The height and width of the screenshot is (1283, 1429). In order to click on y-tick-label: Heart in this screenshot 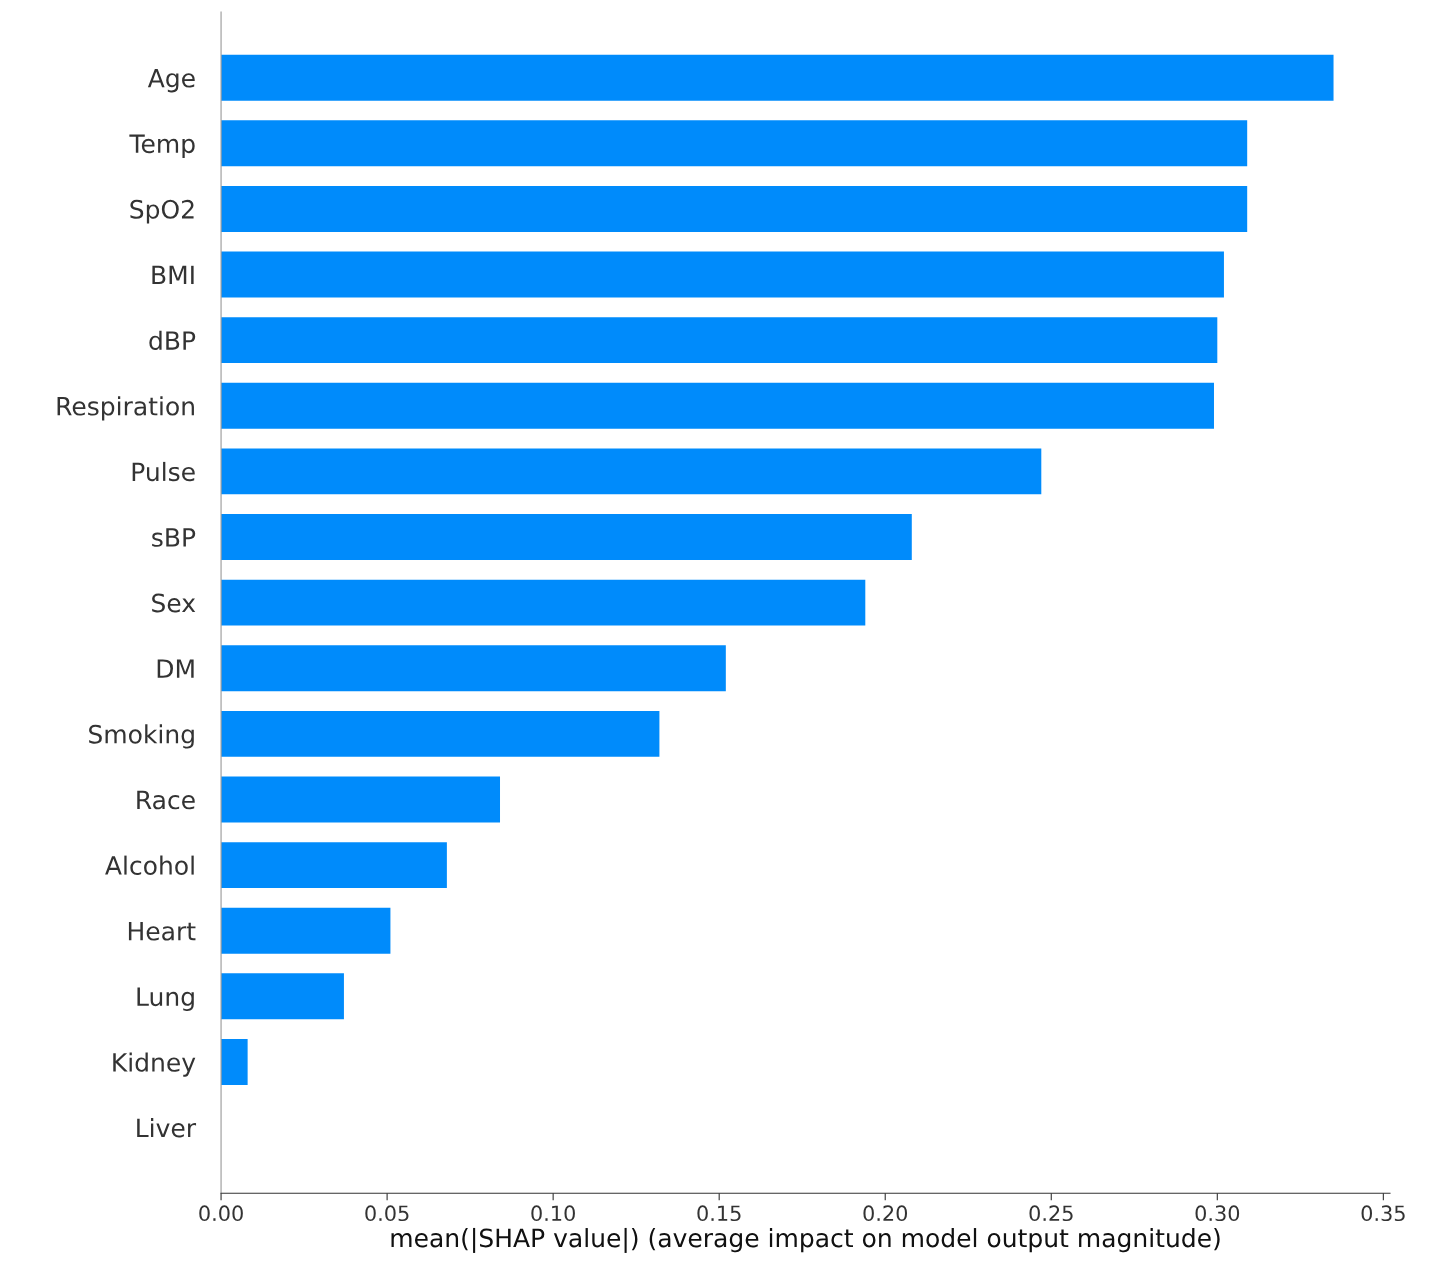, I will do `click(162, 931)`.